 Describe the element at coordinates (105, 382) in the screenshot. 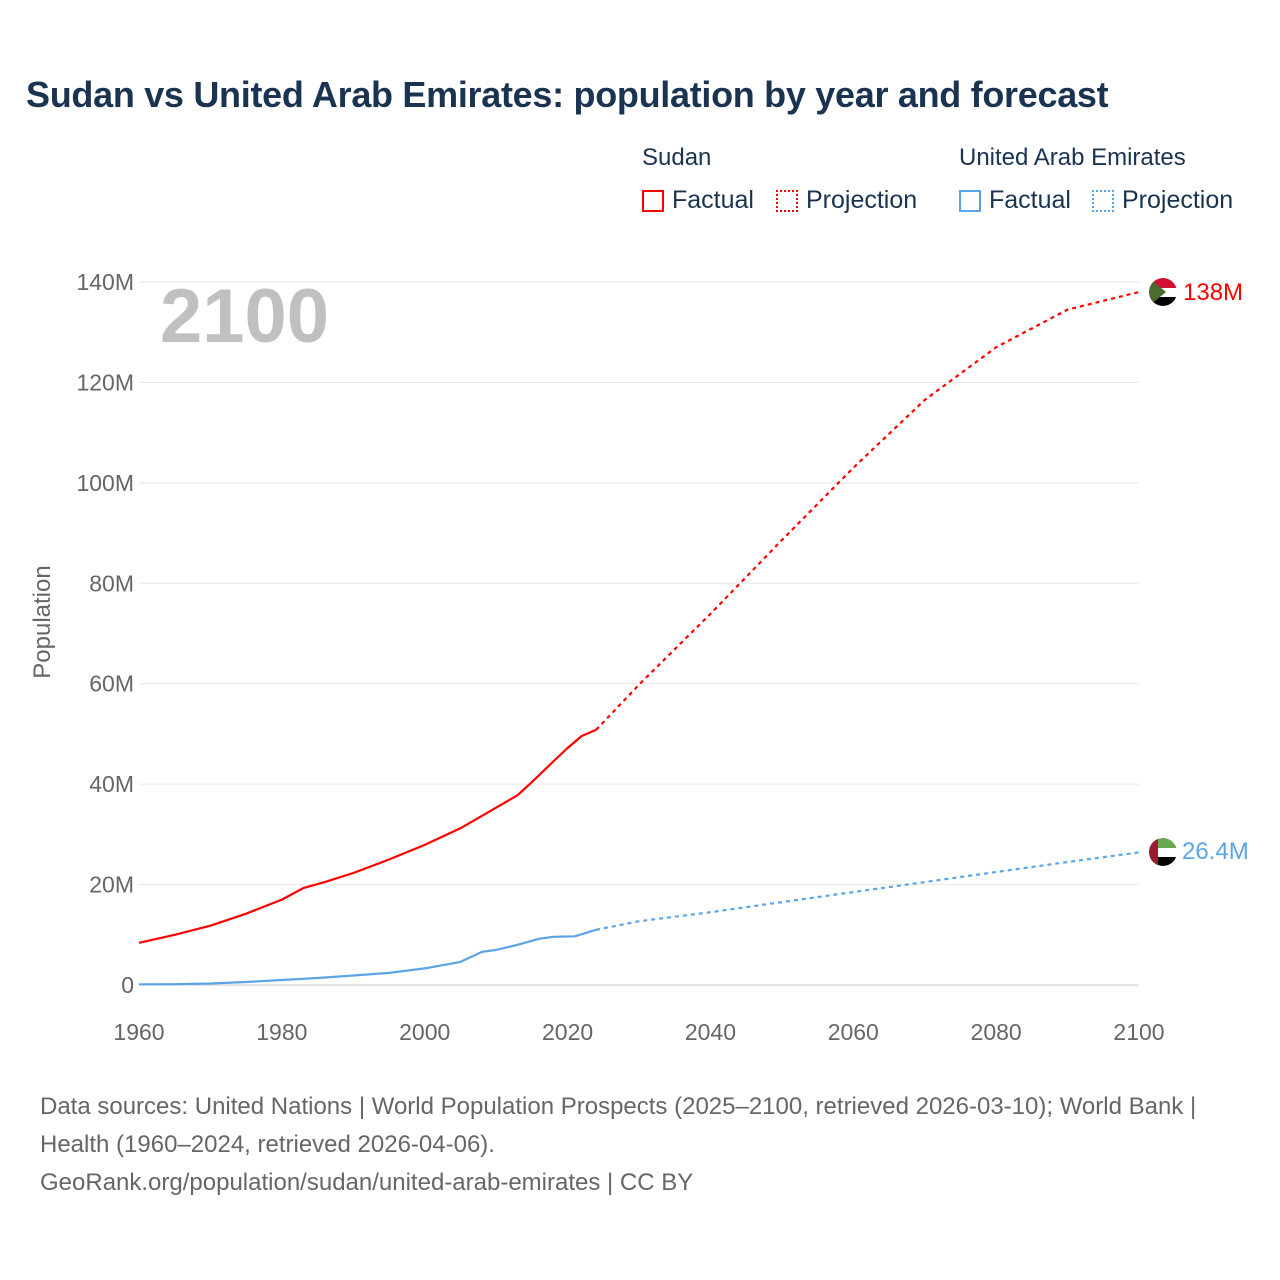

I see `y-tick-label: 120M` at that location.